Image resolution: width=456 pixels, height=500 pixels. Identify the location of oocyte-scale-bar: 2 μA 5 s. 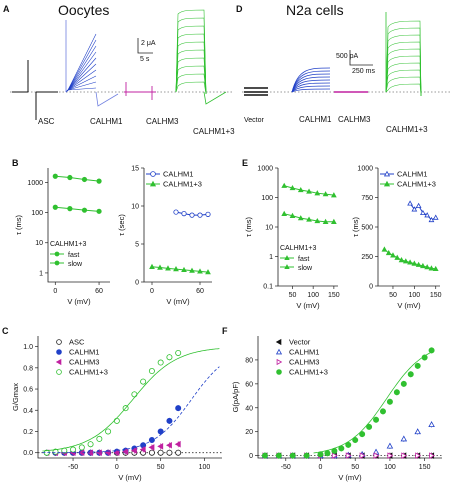
(146, 50).